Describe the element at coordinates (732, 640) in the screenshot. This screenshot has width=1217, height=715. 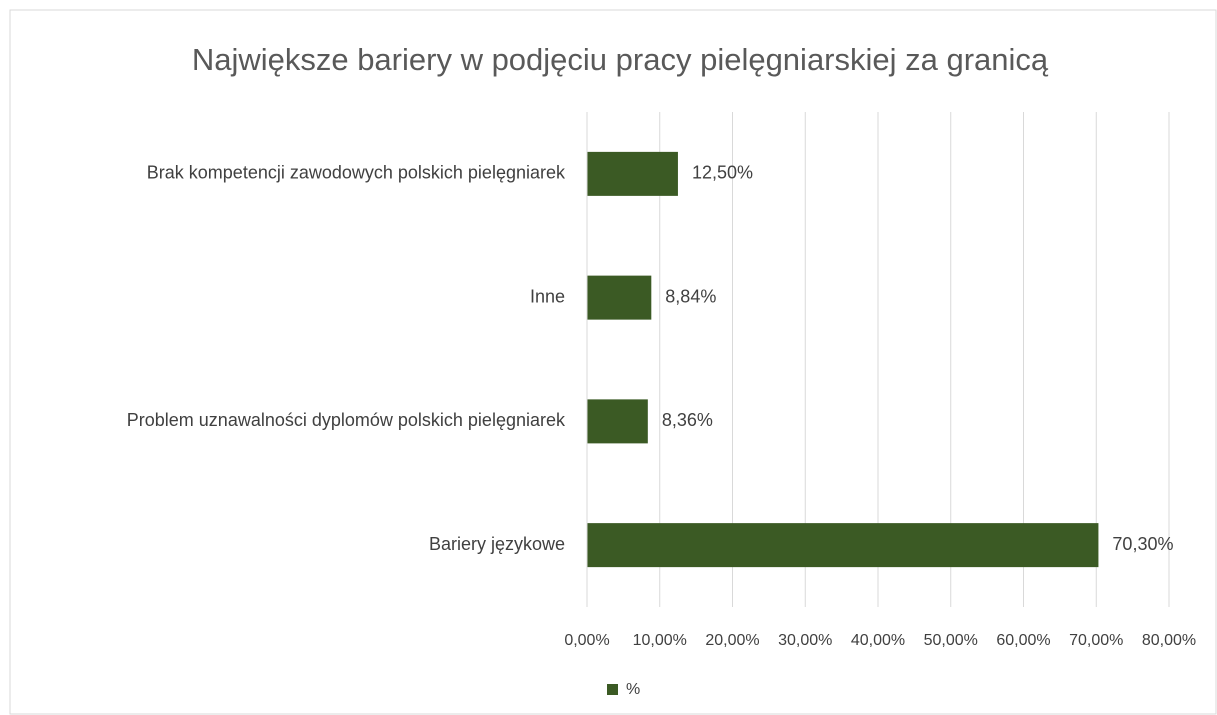
I see `x-tick-label: 20,00%` at that location.